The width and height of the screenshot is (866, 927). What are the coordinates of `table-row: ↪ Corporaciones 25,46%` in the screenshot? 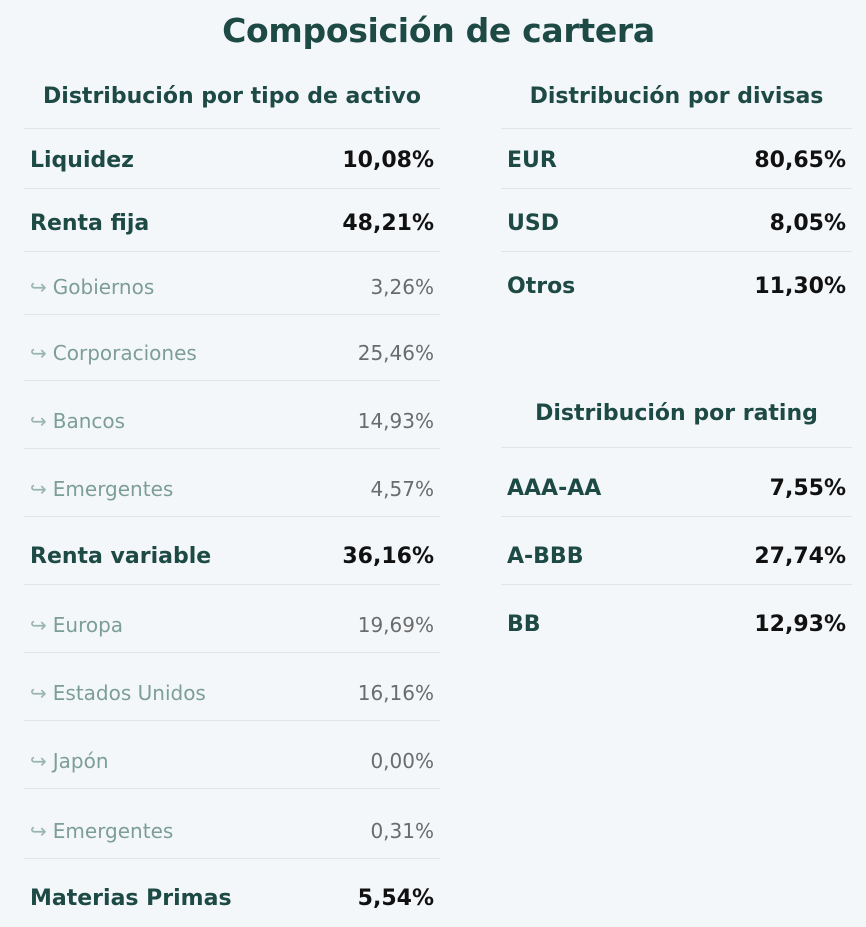 It's located at (232, 347).